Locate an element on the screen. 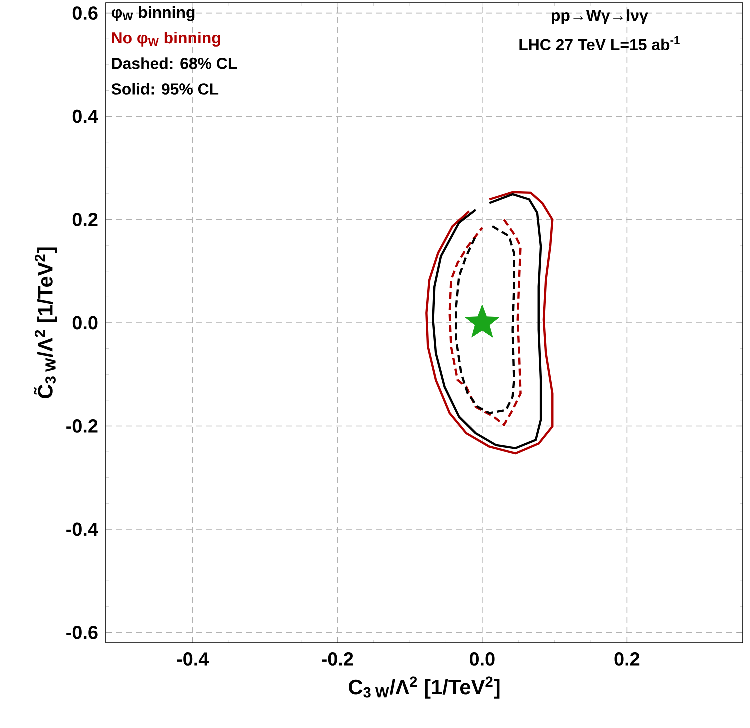 The height and width of the screenshot is (728, 750). annotation: pp→Wγ→lνγ is located at coordinates (600, 17).